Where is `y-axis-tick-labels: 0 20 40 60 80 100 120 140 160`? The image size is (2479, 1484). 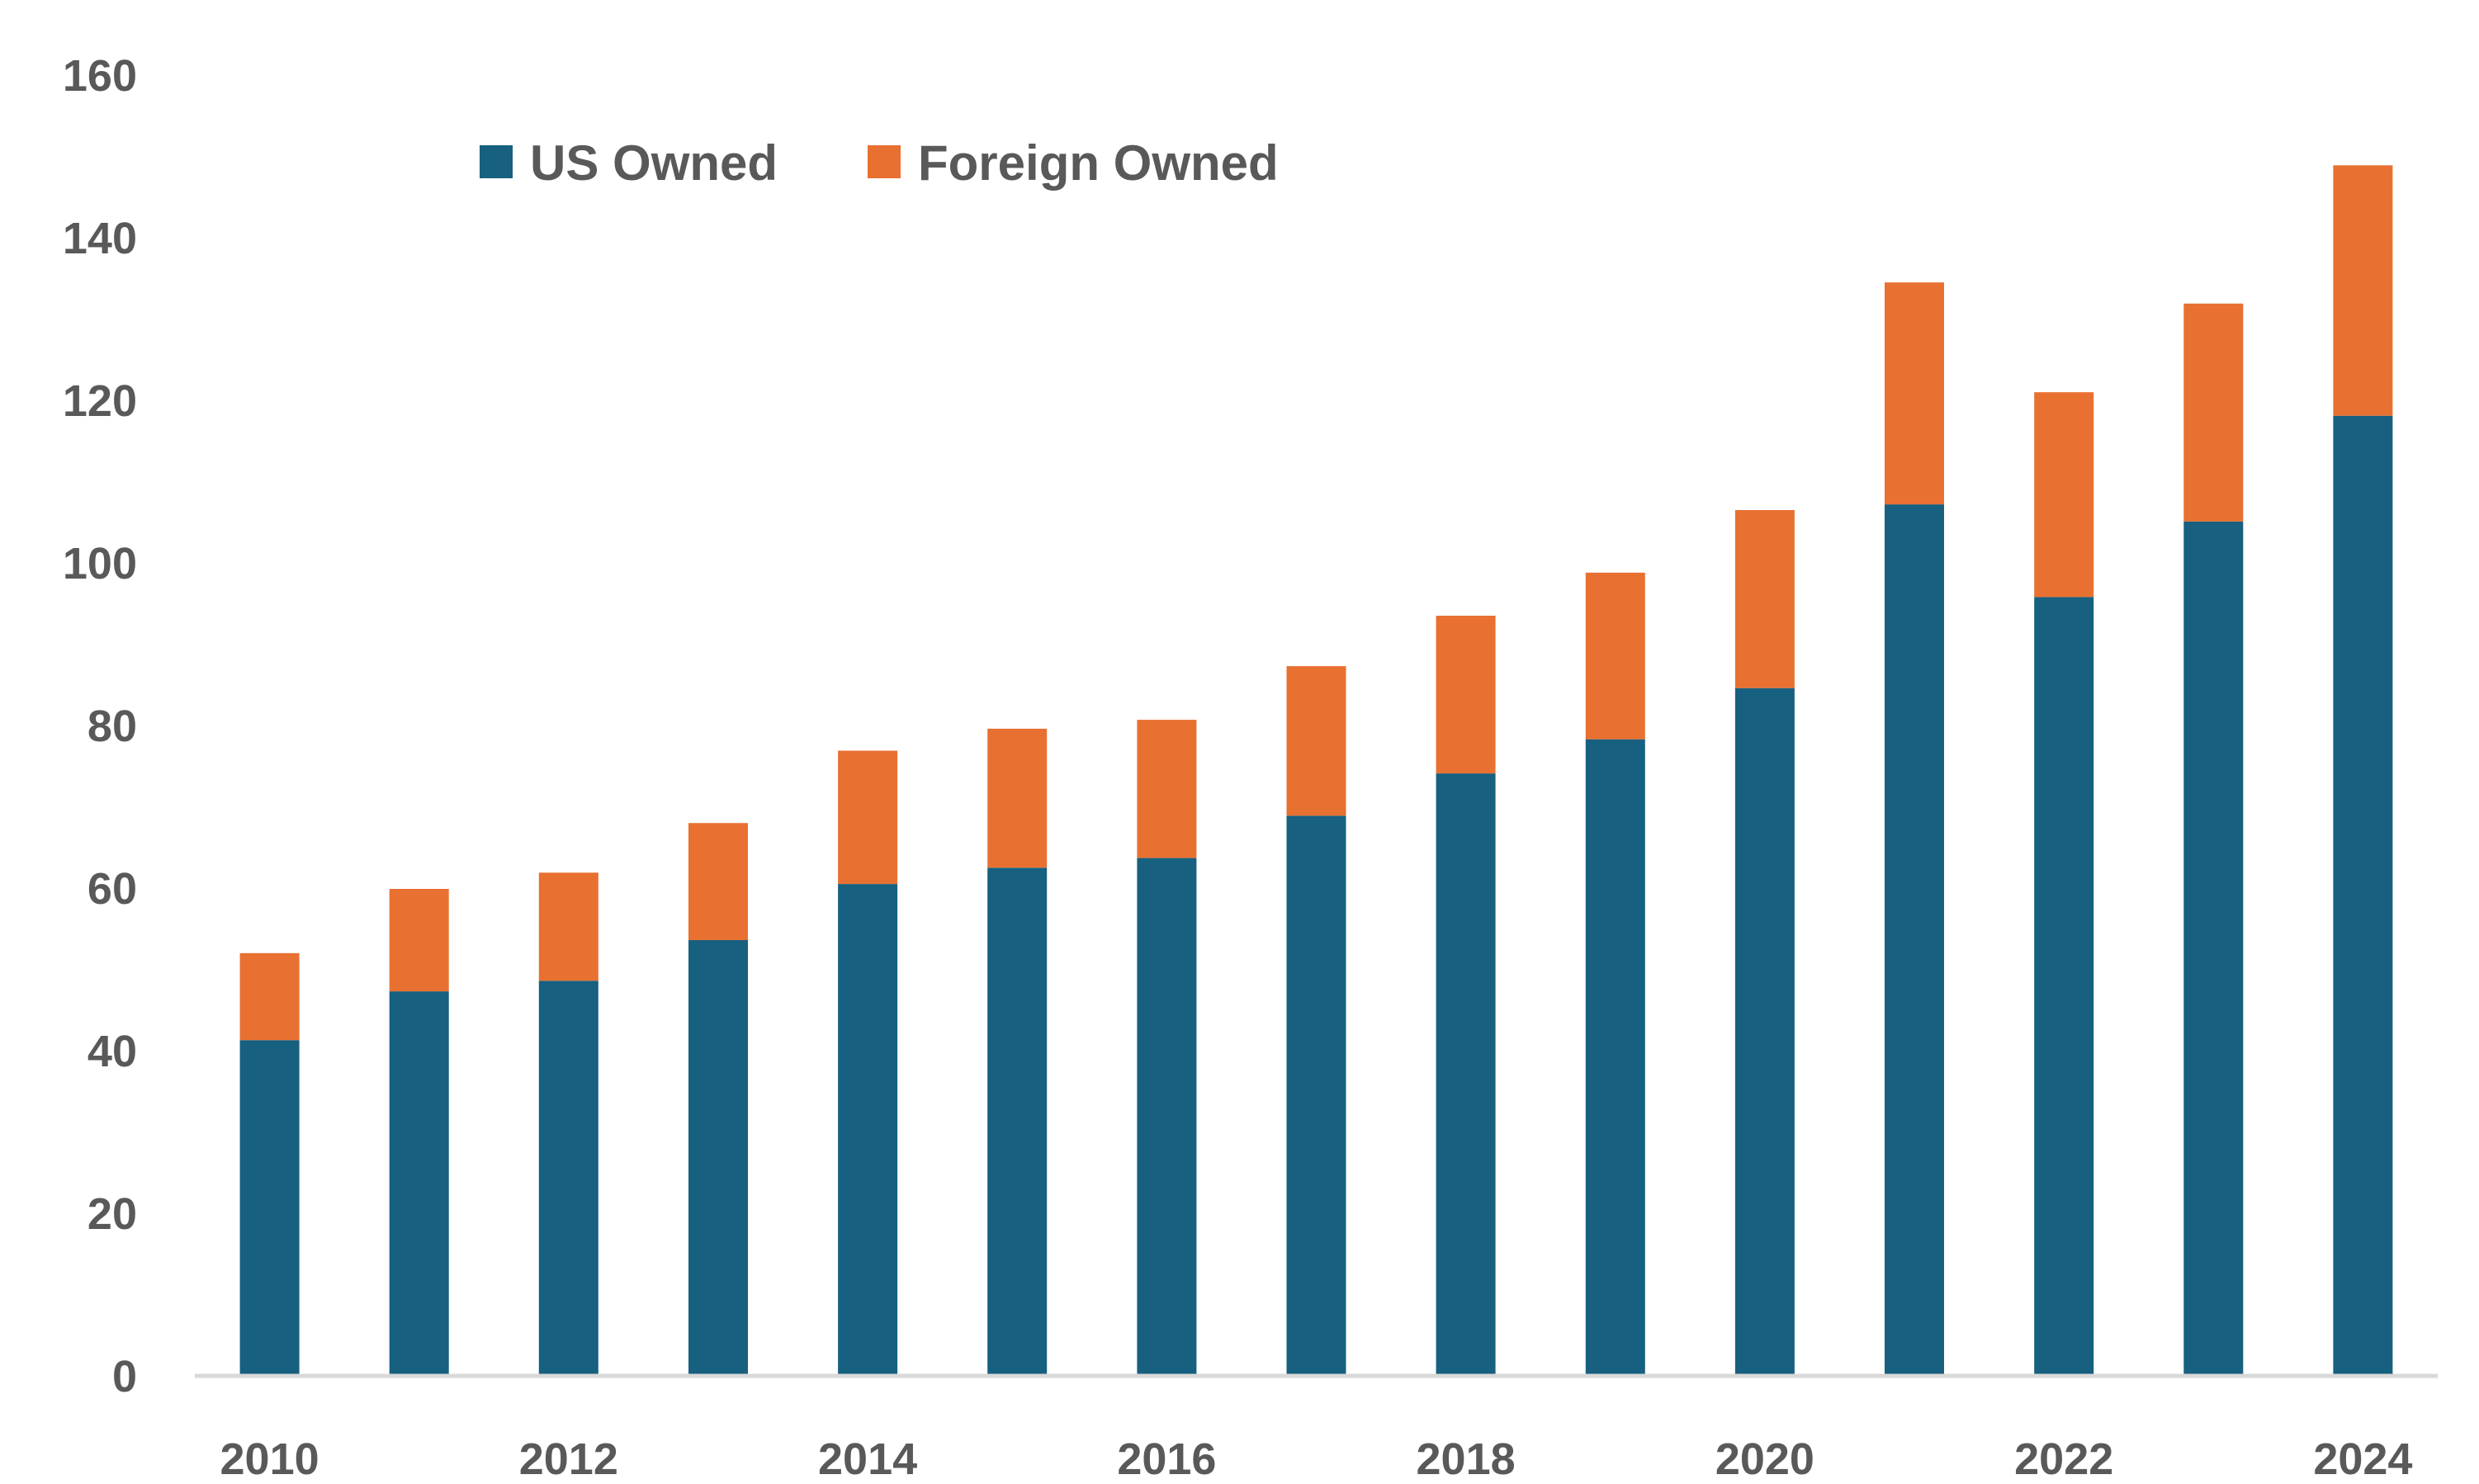 y-axis-tick-labels: 0 20 40 60 80 100 120 140 160 is located at coordinates (100, 726).